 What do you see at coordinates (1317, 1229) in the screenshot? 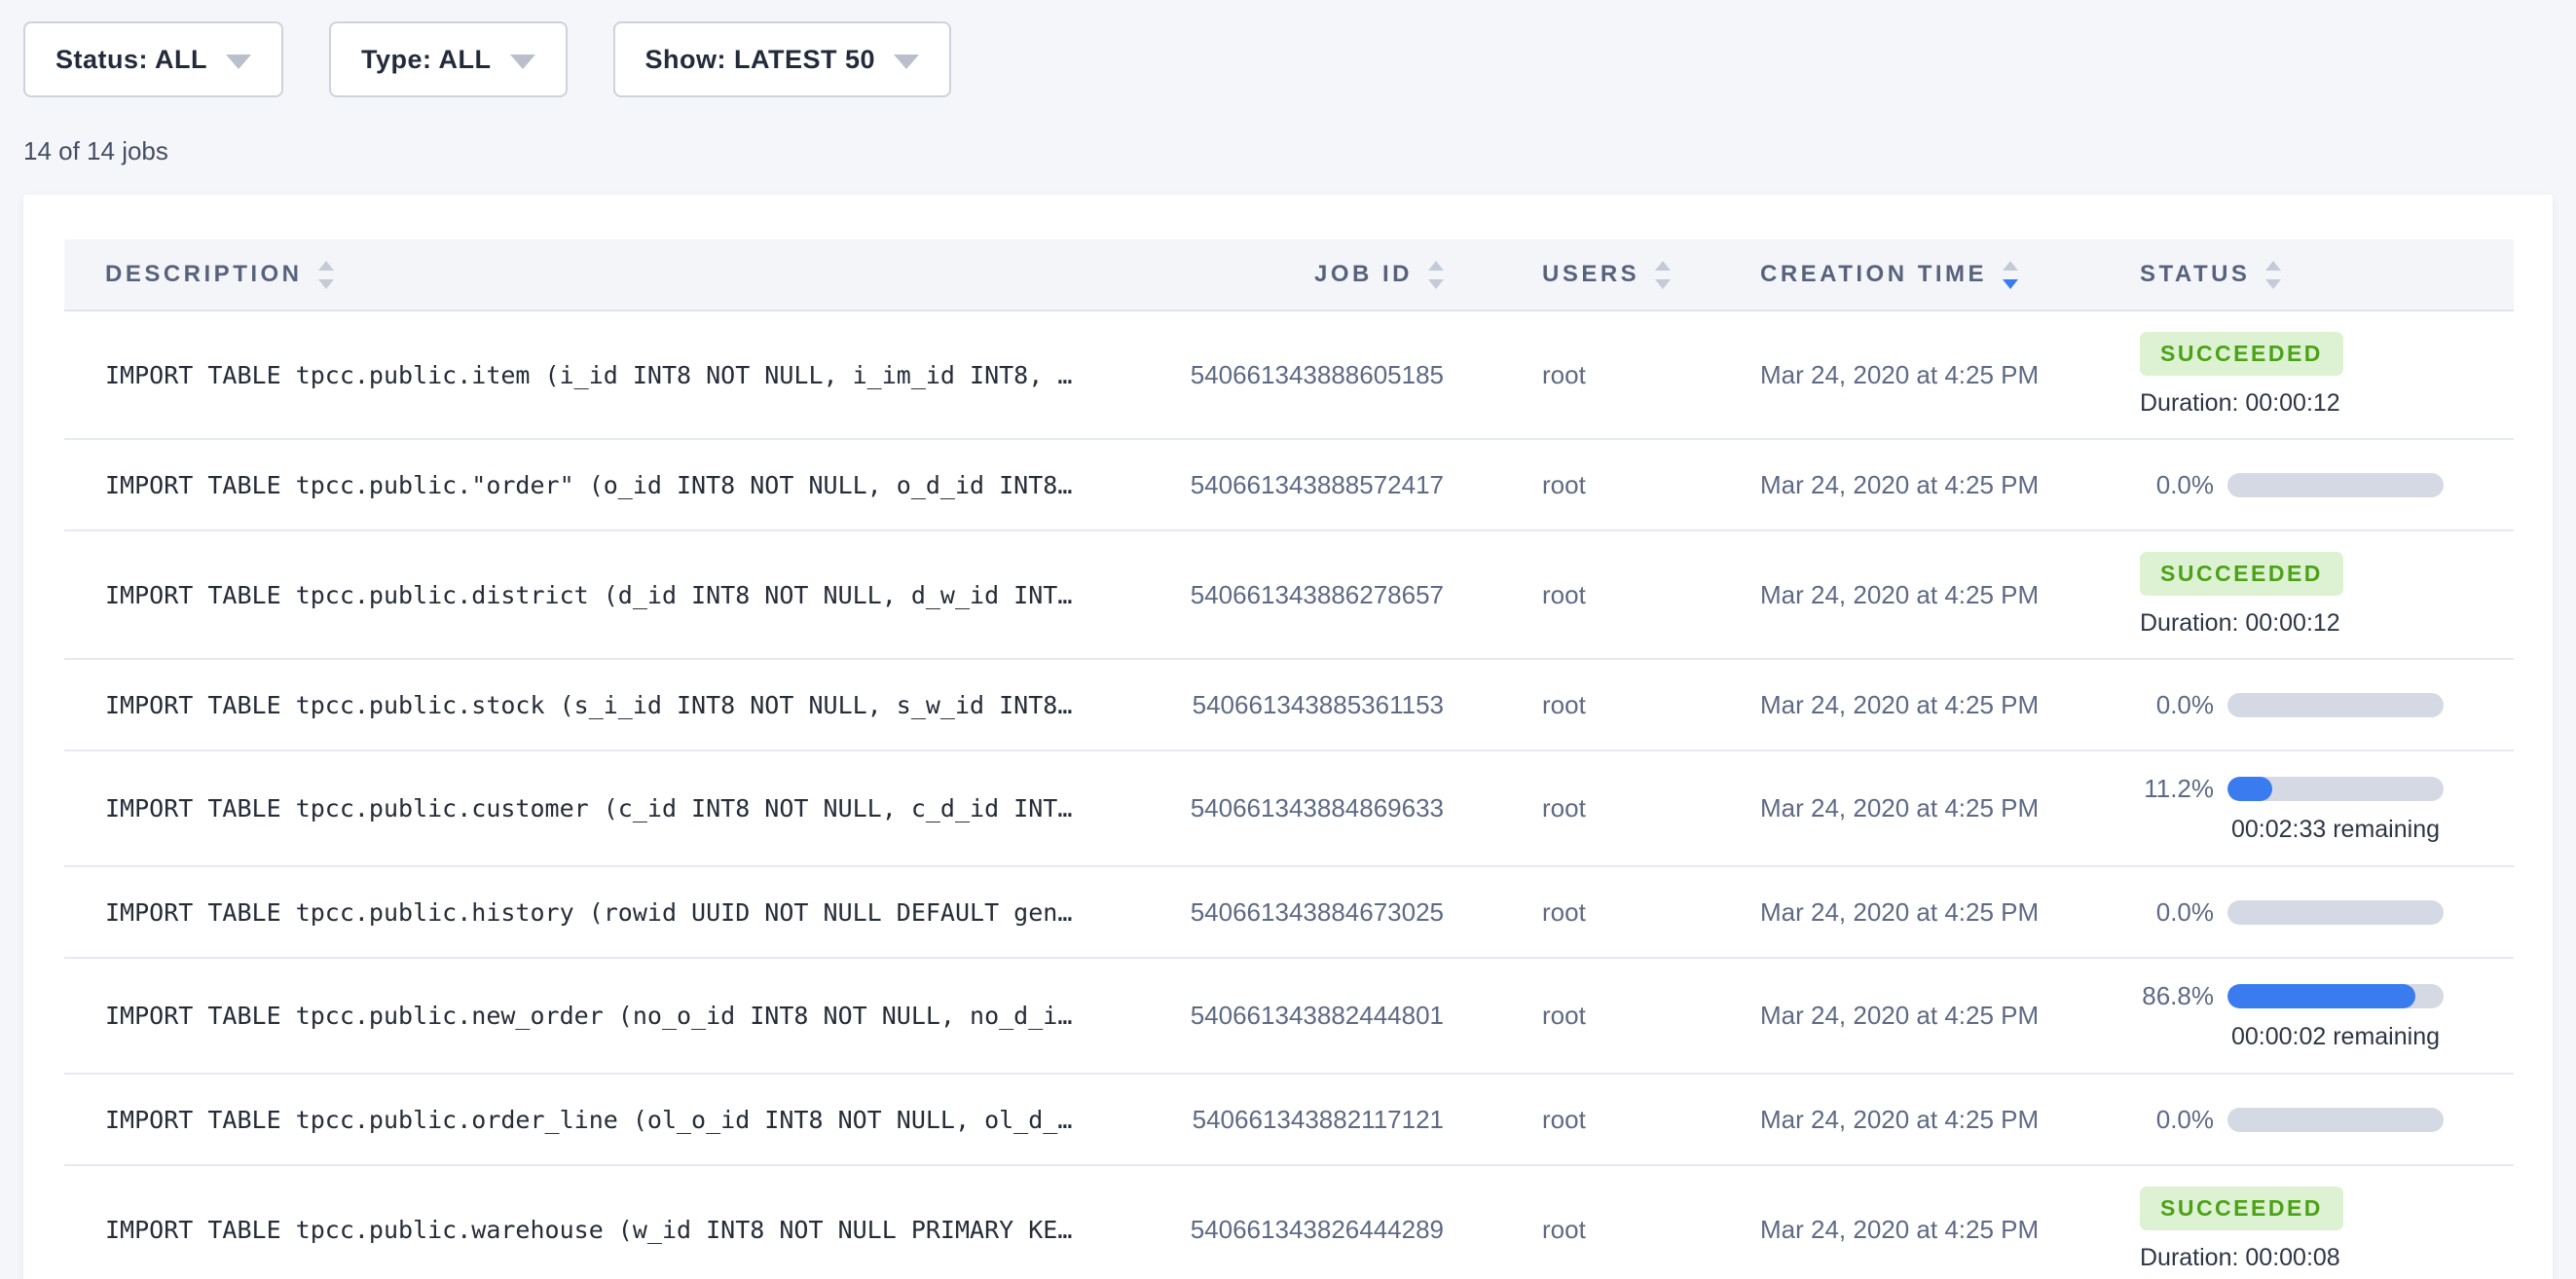
I see `job-id-cell: 540661343826444289` at bounding box center [1317, 1229].